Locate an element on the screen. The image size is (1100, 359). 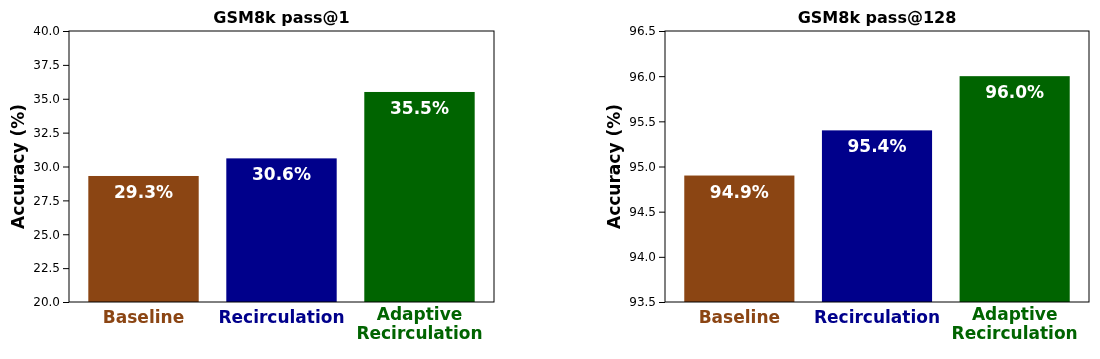
y-tick-label: 94.0 is located at coordinates (642, 257).